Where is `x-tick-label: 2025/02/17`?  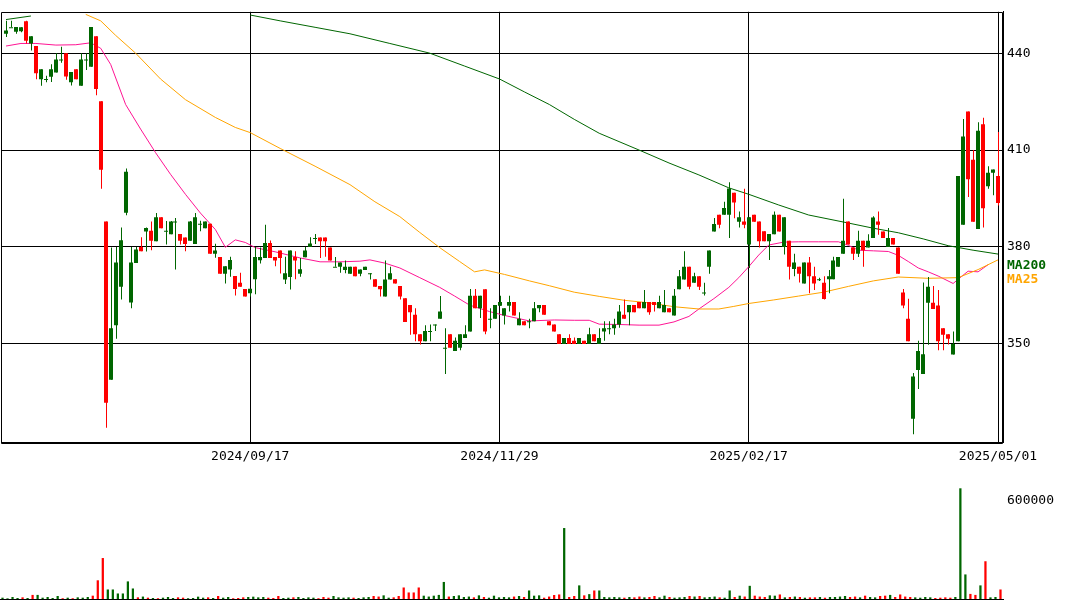
x-tick-label: 2025/02/17 is located at coordinates (748, 455).